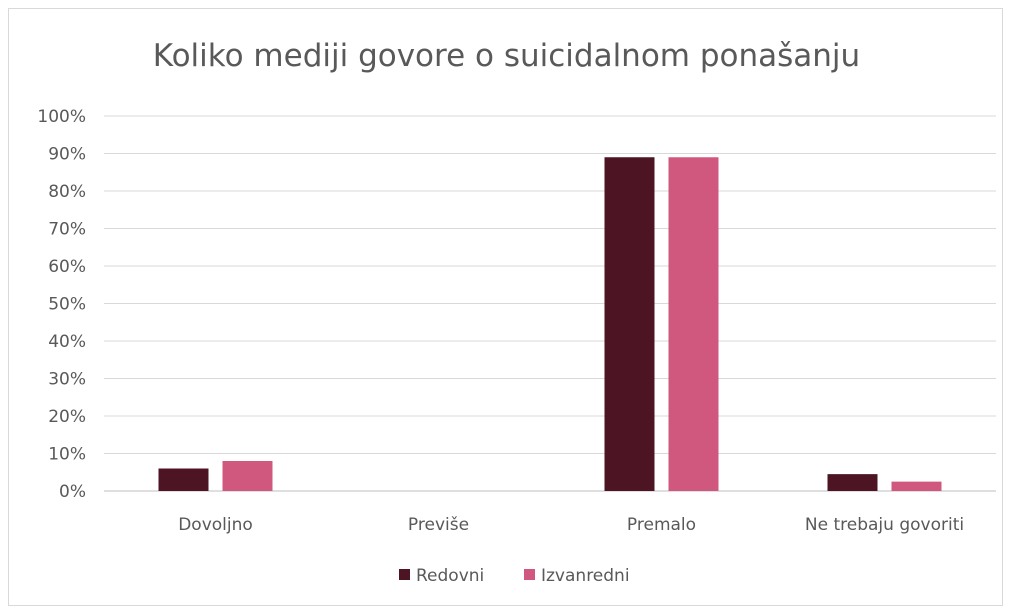  Describe the element at coordinates (404, 574) in the screenshot. I see `legend-swatch-redovni` at that location.